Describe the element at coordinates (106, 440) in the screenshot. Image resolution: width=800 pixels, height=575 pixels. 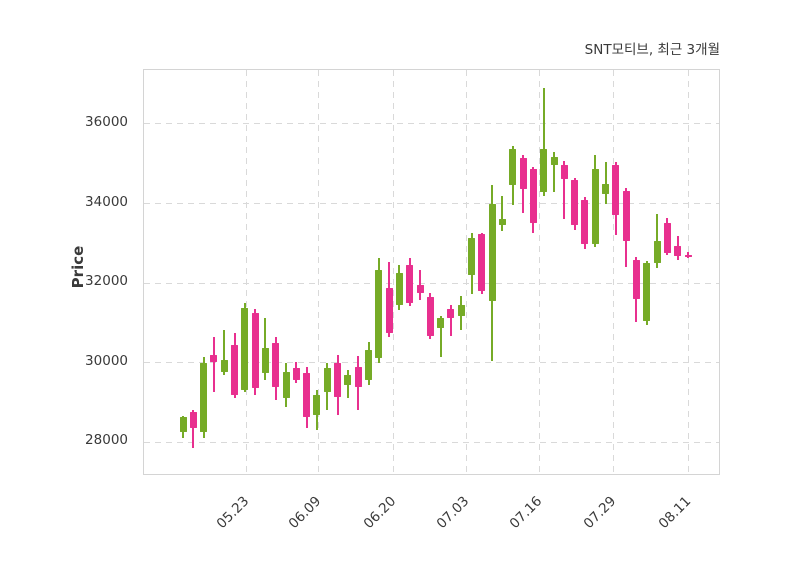
I see `y-tick-label: 28000` at that location.